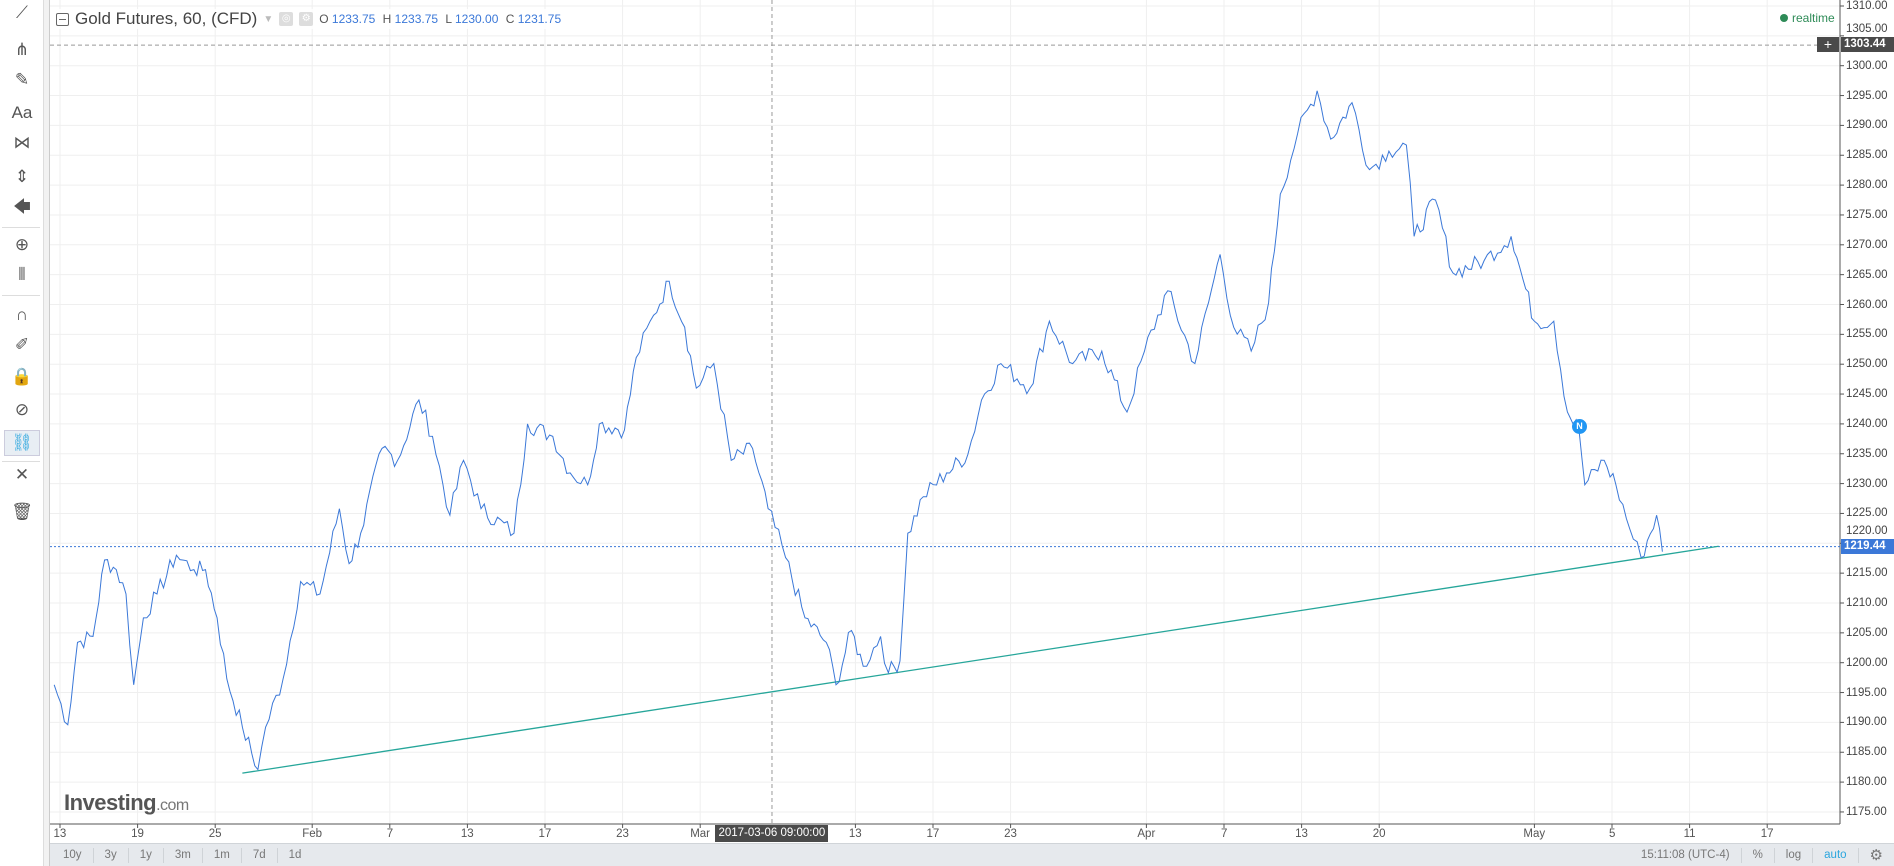 This screenshot has height=866, width=1894. Describe the element at coordinates (1867, 29) in the screenshot. I see `price-tick-label: 1305.00` at that location.